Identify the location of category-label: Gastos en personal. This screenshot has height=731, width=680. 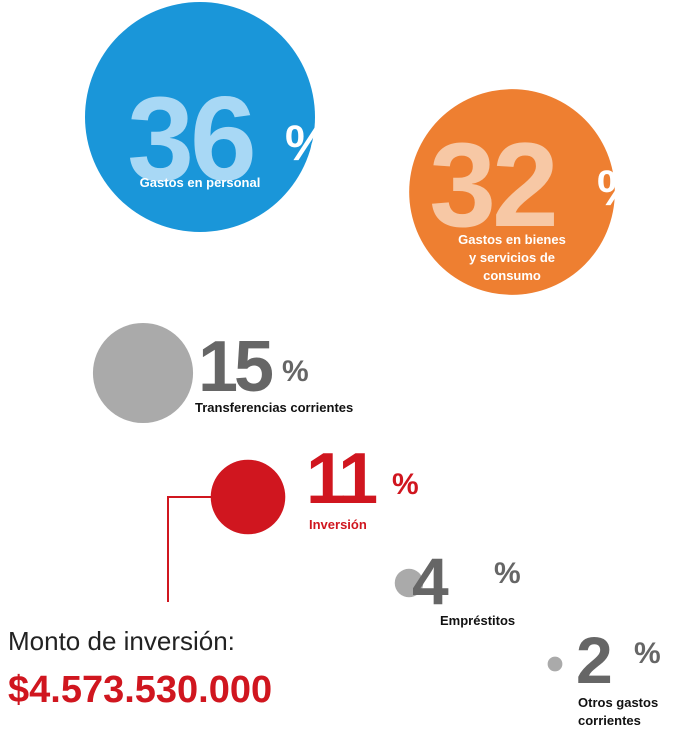
(200, 182).